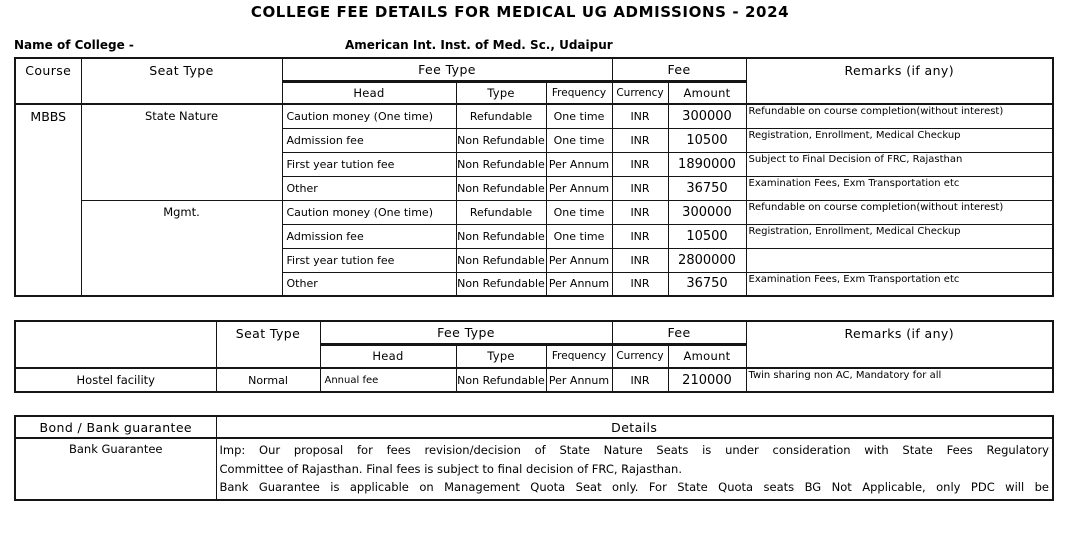 The image size is (1077, 539). Describe the element at coordinates (181, 248) in the screenshot. I see `seat-type-cell: Mgmt.` at that location.